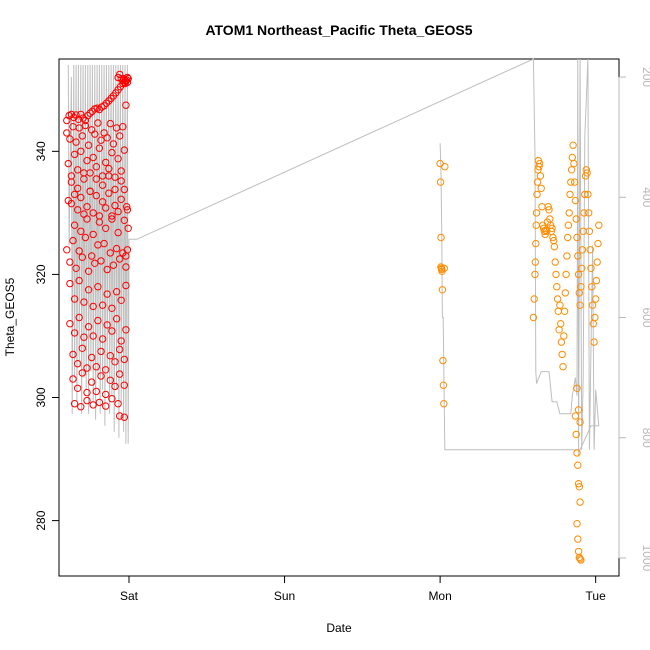 The height and width of the screenshot is (650, 650). What do you see at coordinates (645, 197) in the screenshot?
I see `y2-tick-label: 400` at bounding box center [645, 197].